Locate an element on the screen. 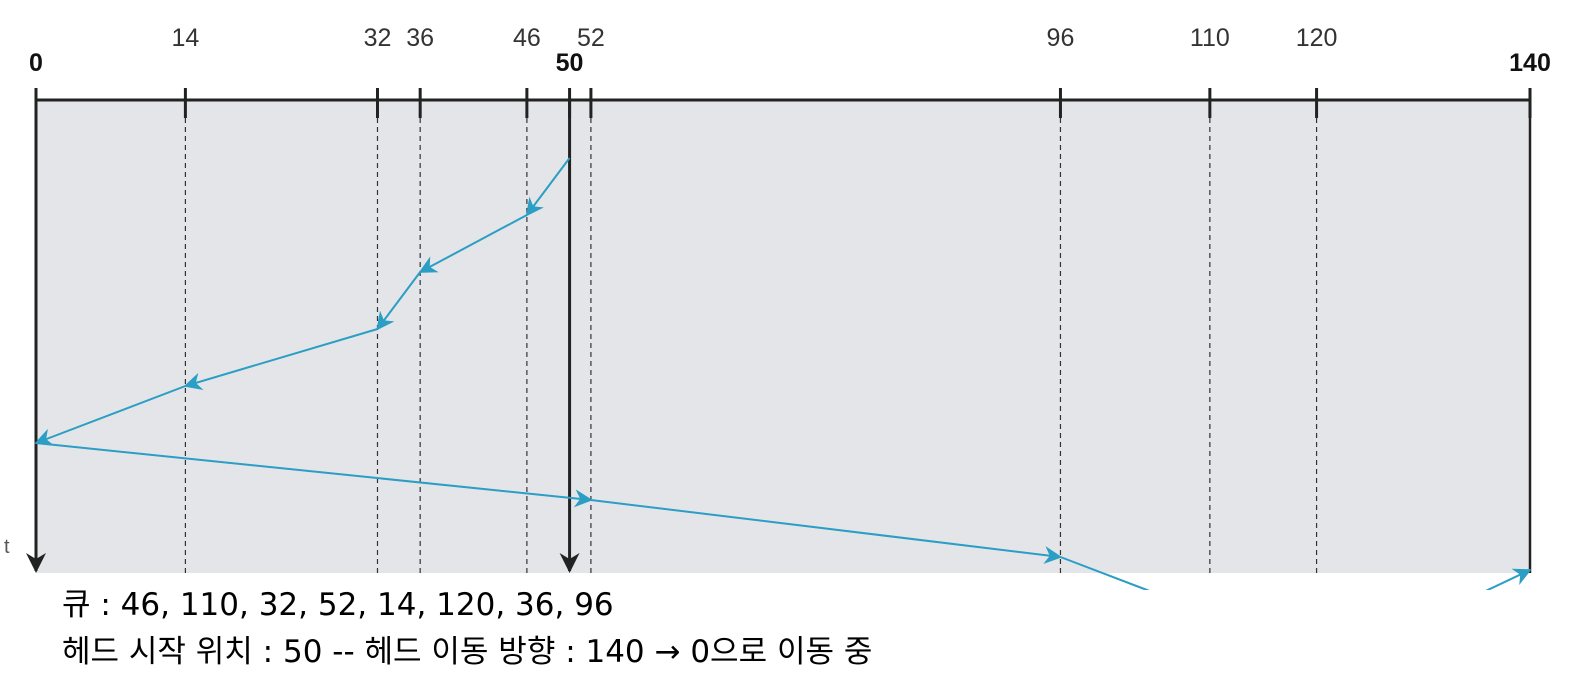 This screenshot has width=1569, height=684. tick-label-52: 52 is located at coordinates (591, 38).